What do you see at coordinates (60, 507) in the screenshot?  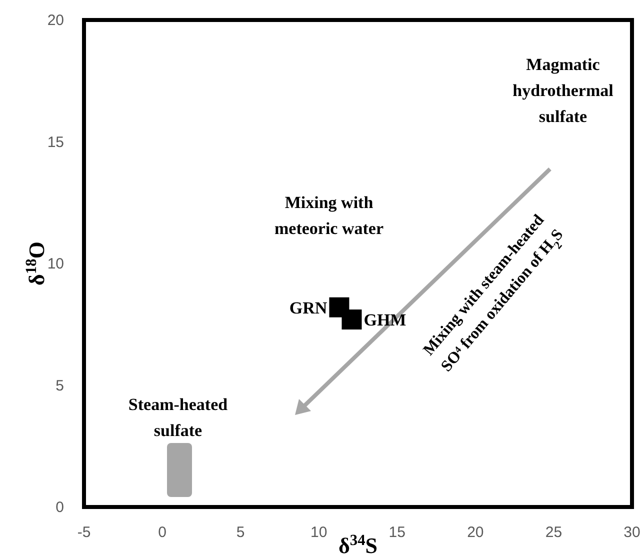 I see `y-tick-label: 0` at bounding box center [60, 507].